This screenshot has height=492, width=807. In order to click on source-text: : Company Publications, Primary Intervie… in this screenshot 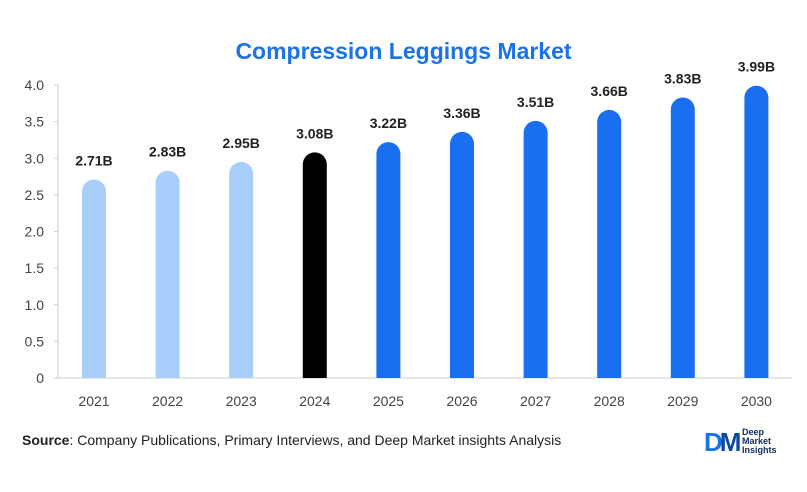, I will do `click(315, 440)`.